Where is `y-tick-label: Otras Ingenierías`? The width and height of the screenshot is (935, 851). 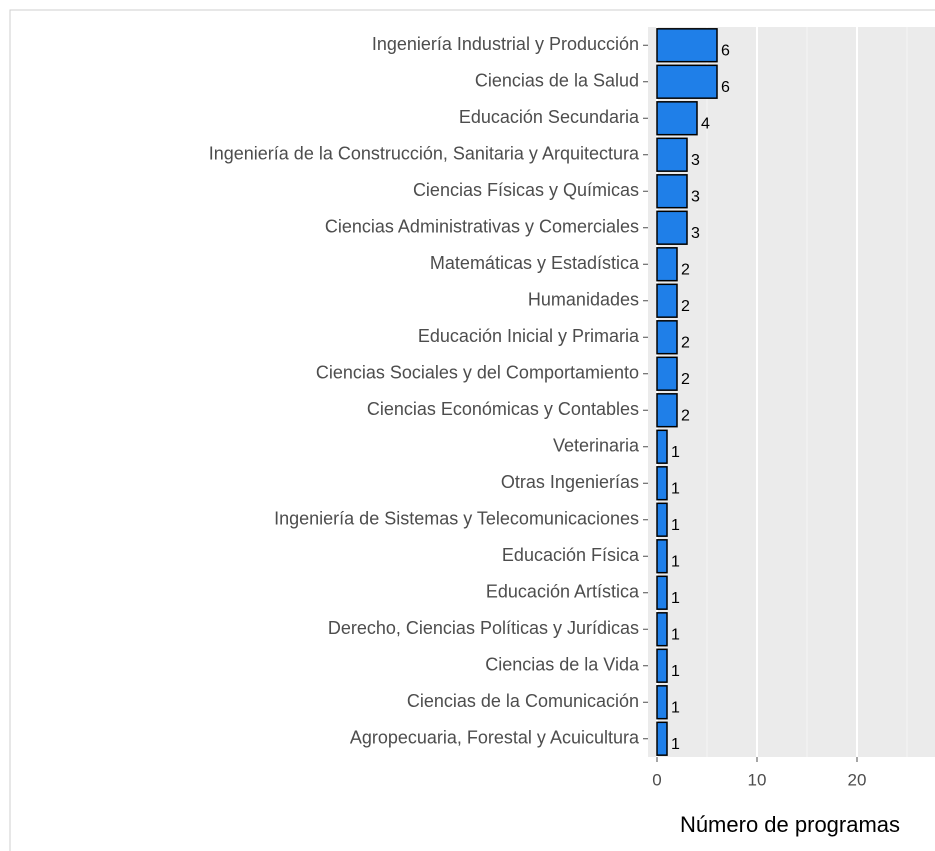 y-tick-label: Otras Ingenierías is located at coordinates (570, 482).